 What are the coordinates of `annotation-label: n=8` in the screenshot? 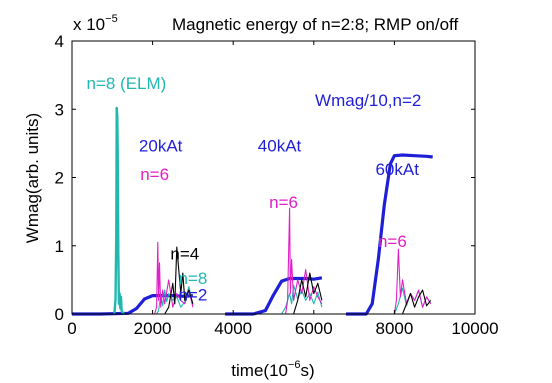 It's located at (192, 278).